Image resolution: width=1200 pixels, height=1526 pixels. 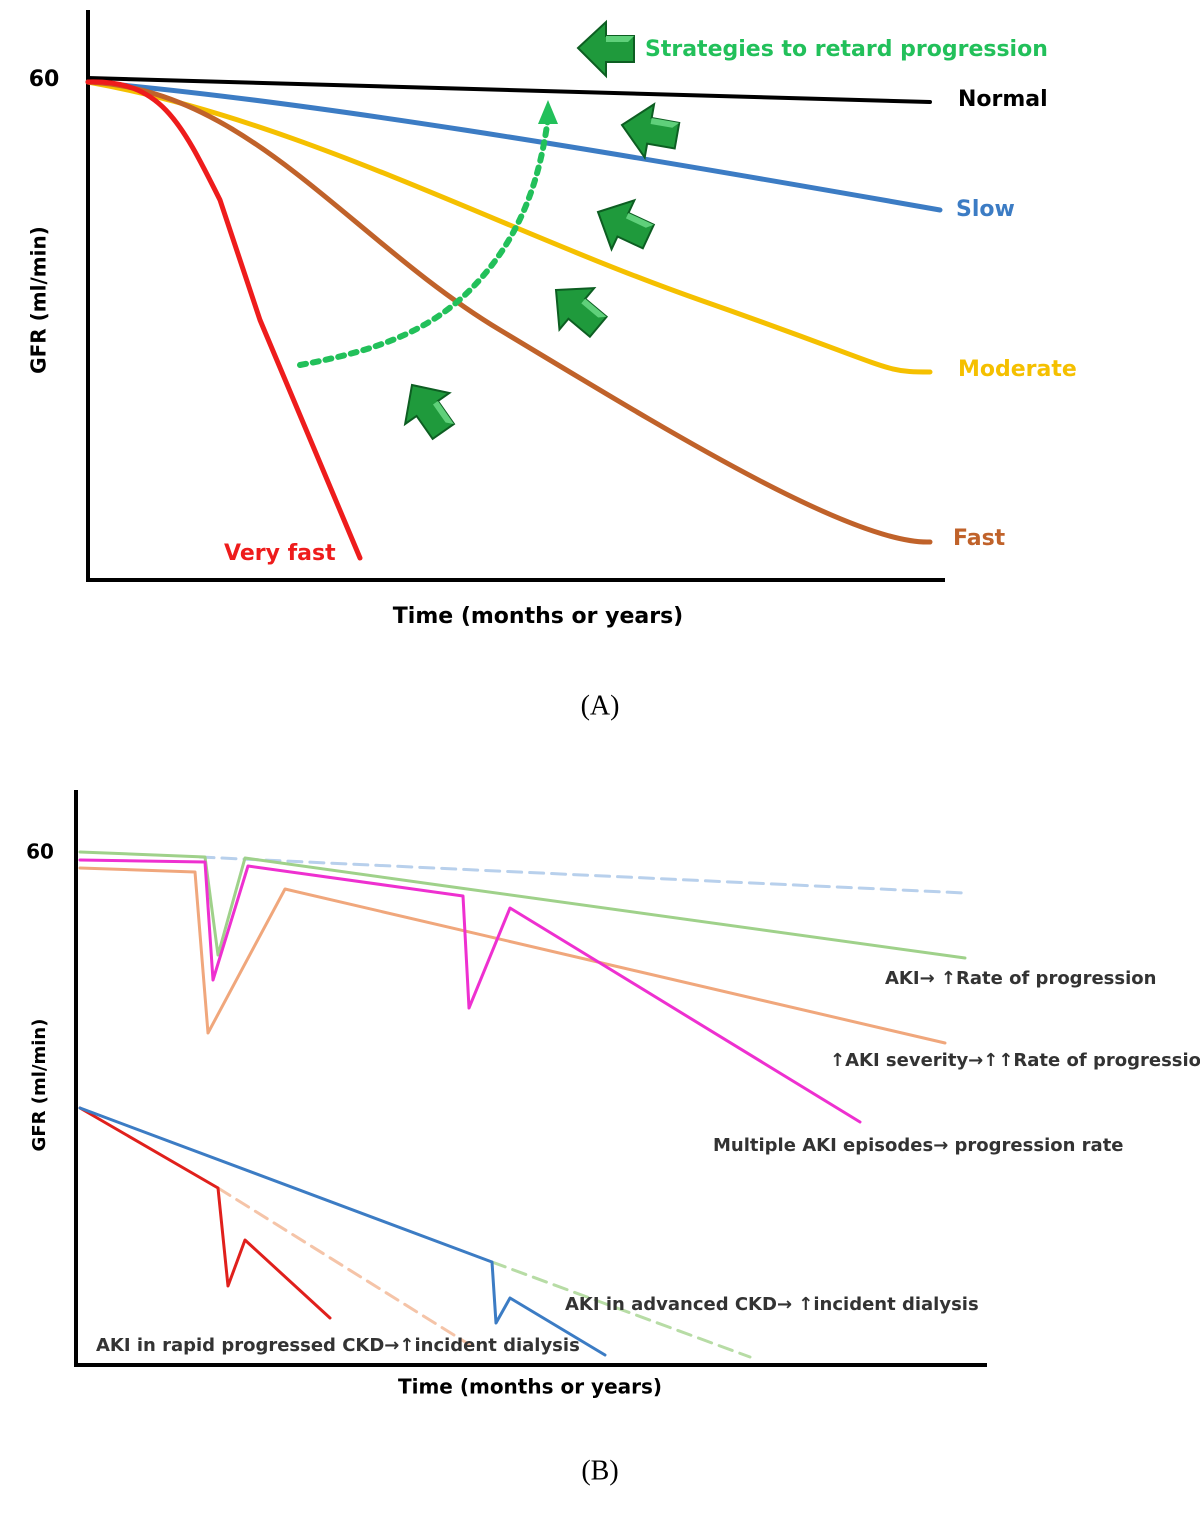 I want to click on caption: (B), so click(x=599, y=1470).